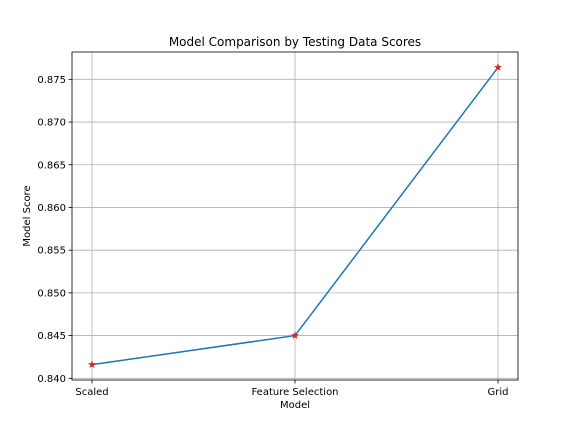  What do you see at coordinates (51, 379) in the screenshot?
I see `y-tick-label: 0.840` at bounding box center [51, 379].